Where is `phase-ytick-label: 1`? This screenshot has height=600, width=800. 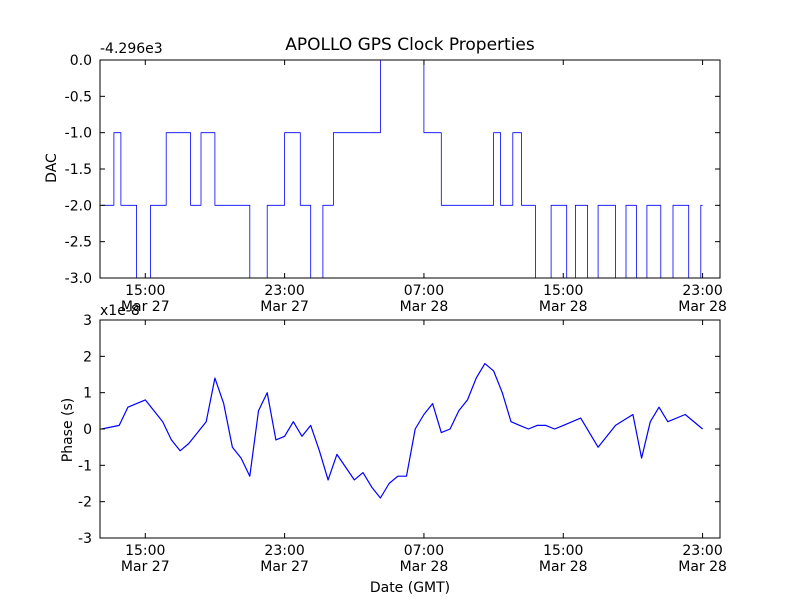
phase-ytick-label: 1 is located at coordinates (87, 394).